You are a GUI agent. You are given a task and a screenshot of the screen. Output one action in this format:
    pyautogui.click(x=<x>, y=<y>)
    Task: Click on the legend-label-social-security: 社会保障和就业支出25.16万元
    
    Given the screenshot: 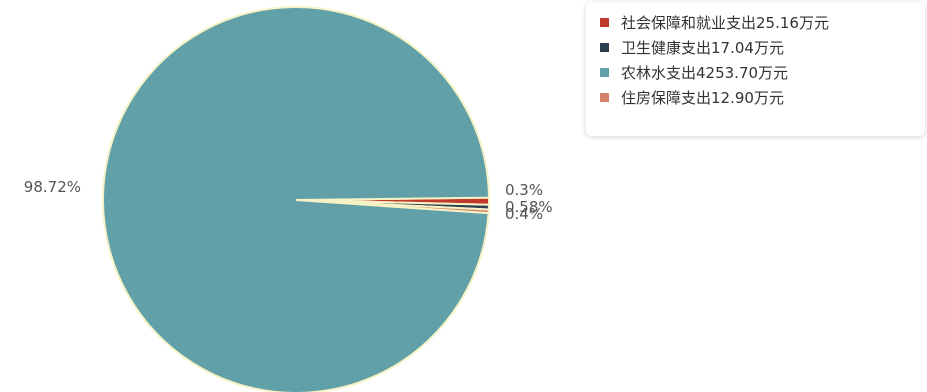 What is the action you would take?
    pyautogui.click(x=725, y=23)
    